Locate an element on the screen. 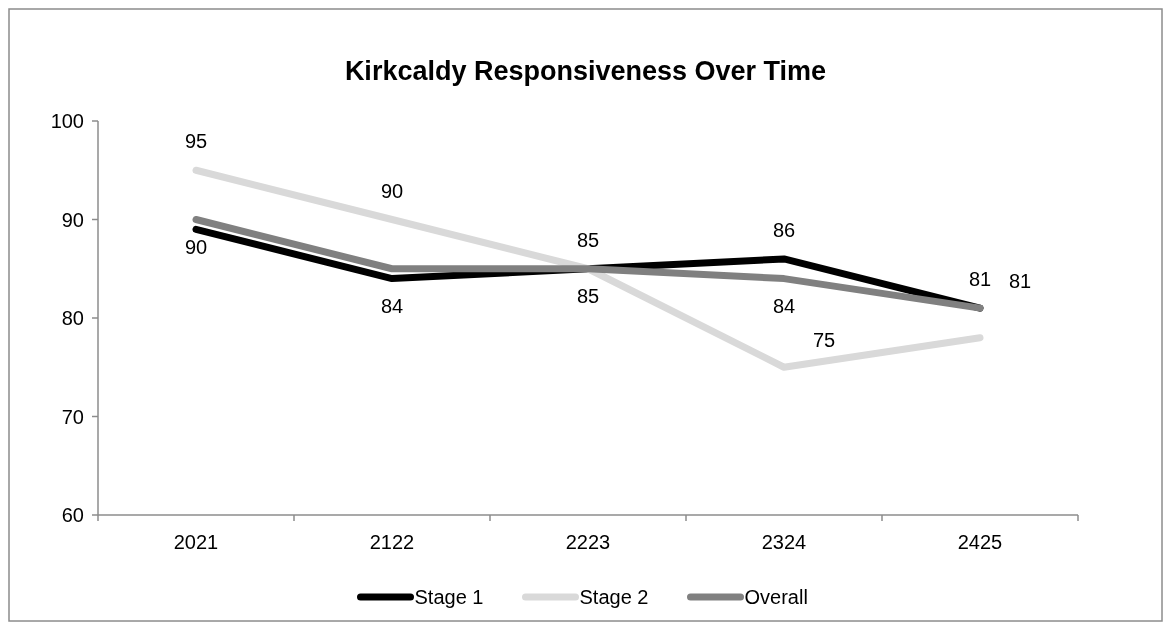 The height and width of the screenshot is (630, 1173). x-tick-label: 2223 is located at coordinates (588, 542).